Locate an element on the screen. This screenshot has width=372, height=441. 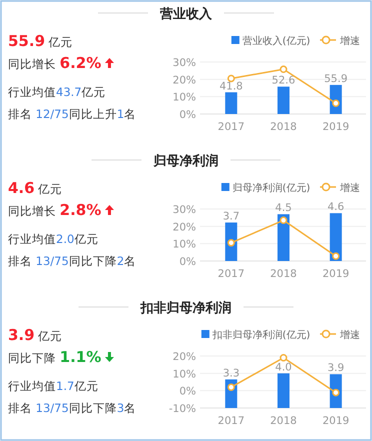
text: 行业均值43.7亿元 is located at coordinates (57, 92).